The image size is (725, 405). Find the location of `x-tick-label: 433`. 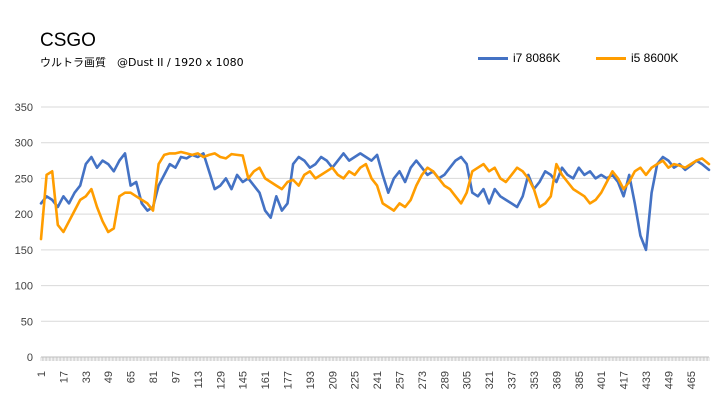

x-tick-label: 433 is located at coordinates (647, 380).